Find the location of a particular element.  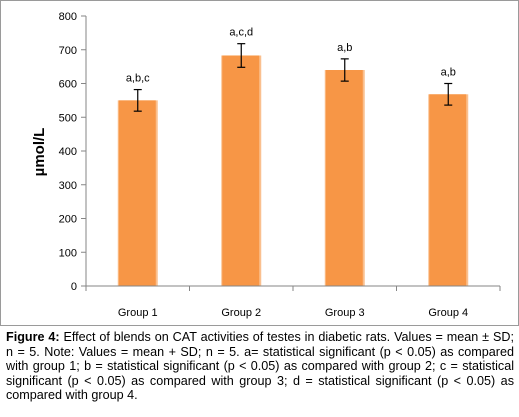

significance-label: a,b,c is located at coordinates (138, 79).